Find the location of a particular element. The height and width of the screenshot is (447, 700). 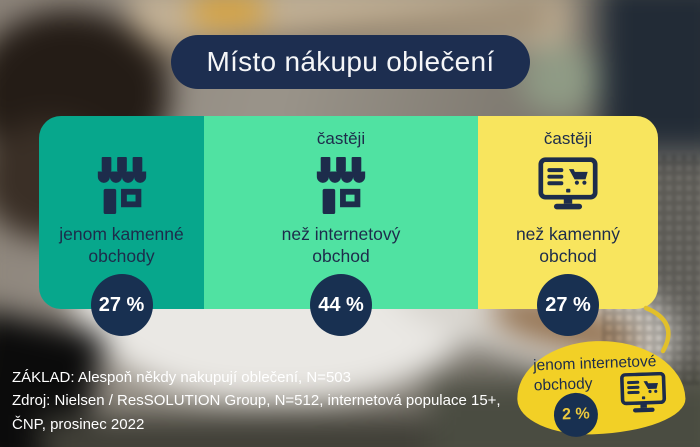

value-text: 44 % is located at coordinates (341, 304).